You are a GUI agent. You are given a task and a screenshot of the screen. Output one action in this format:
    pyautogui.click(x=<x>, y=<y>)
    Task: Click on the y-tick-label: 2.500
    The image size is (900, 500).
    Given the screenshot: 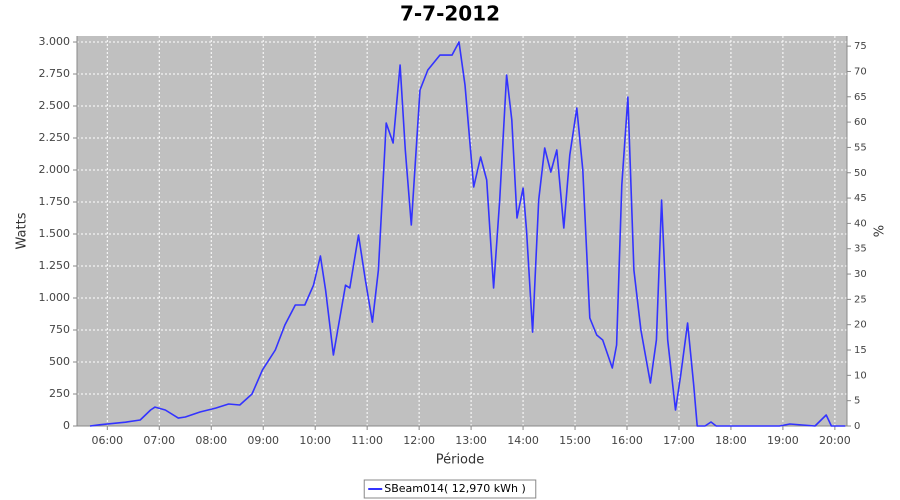 What is the action you would take?
    pyautogui.click(x=55, y=105)
    